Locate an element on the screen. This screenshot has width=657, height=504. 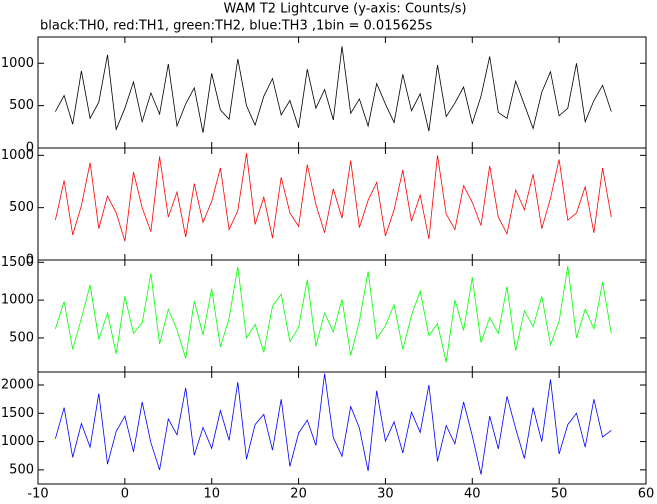
x-tick-label: 20 is located at coordinates (298, 494).